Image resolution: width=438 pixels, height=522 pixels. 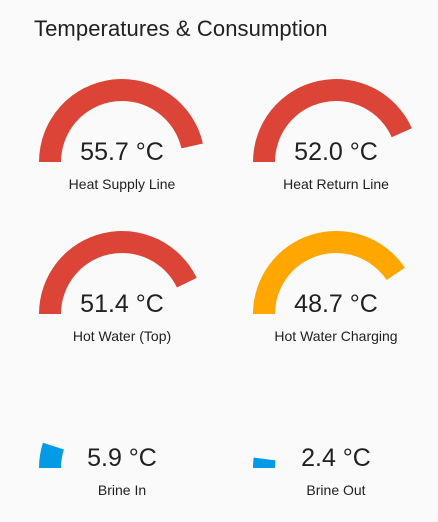 I want to click on gauge-value: 5.9 °C, so click(x=122, y=458).